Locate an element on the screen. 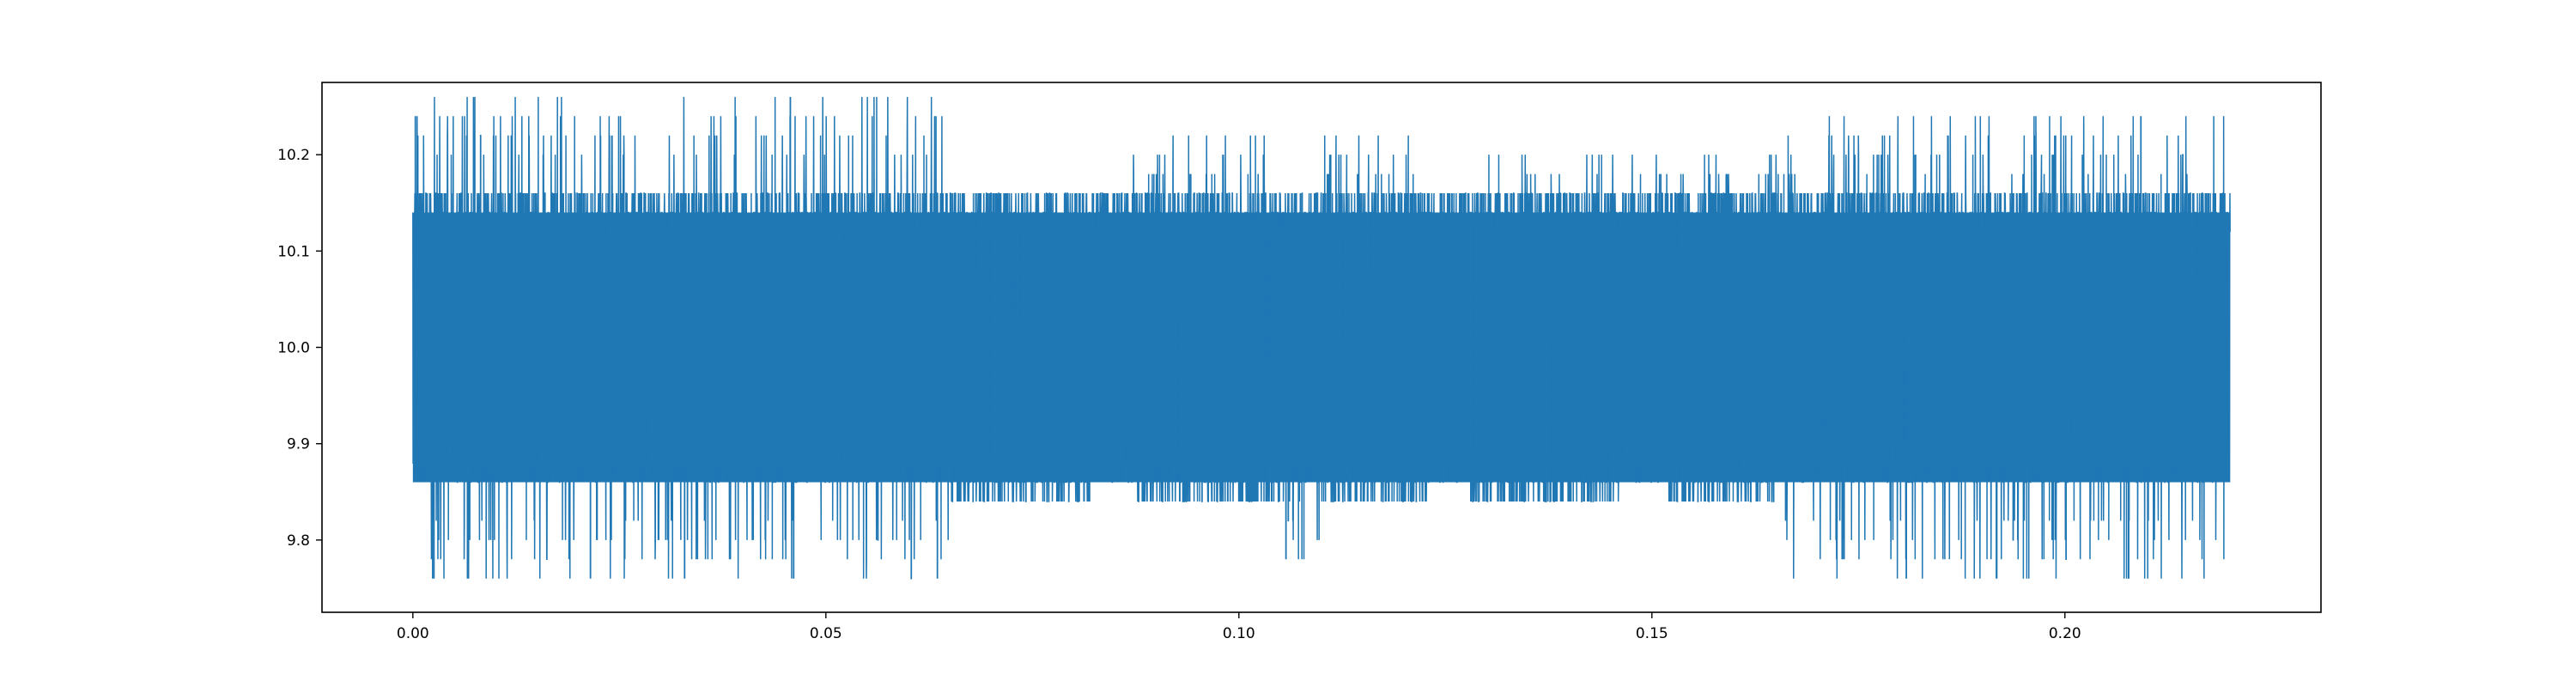  y-tick-label: 10.1 is located at coordinates (293, 251).